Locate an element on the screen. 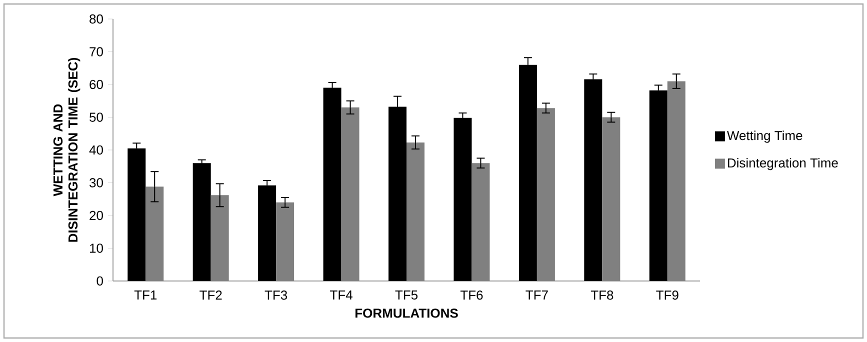 This screenshot has height=342, width=867. y-tick-label: 60 is located at coordinates (96, 85).